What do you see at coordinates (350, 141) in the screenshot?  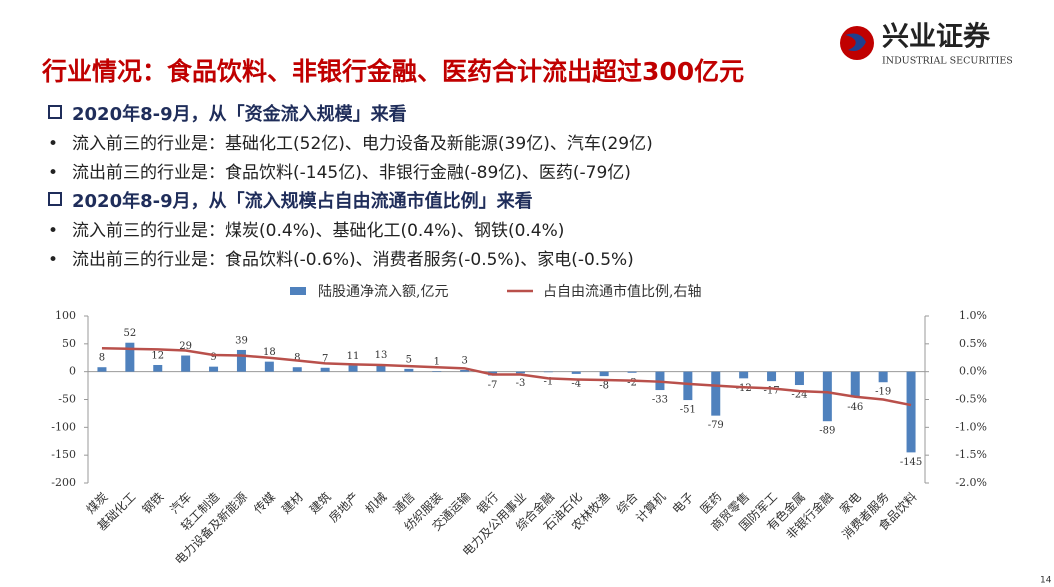 I see `bullet: 流入前三的行业是：基础化工(52亿)、电力设备及新能源(39亿)、汽车(29亿)` at bounding box center [350, 141].